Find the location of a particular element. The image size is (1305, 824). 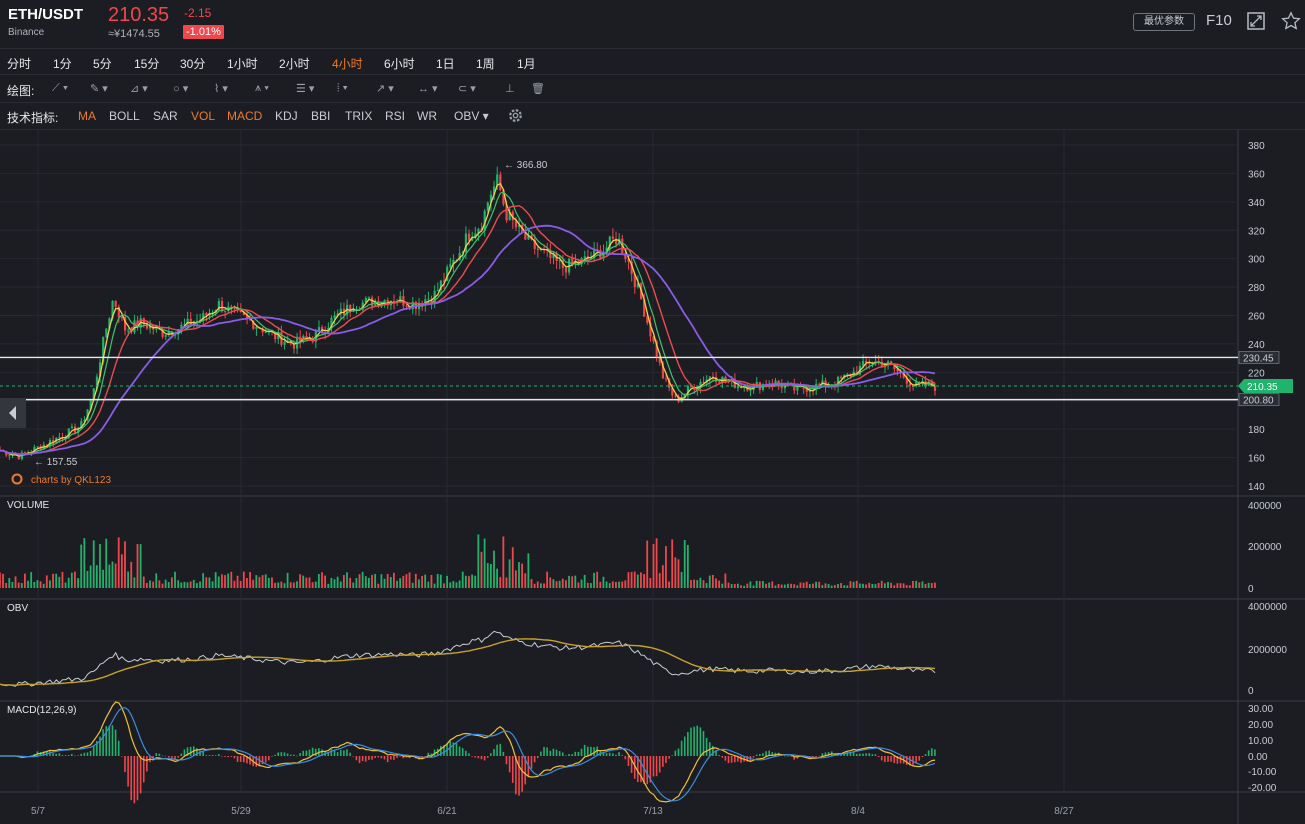

arrow-tool-icon: ↗ ▾ is located at coordinates (385, 89).